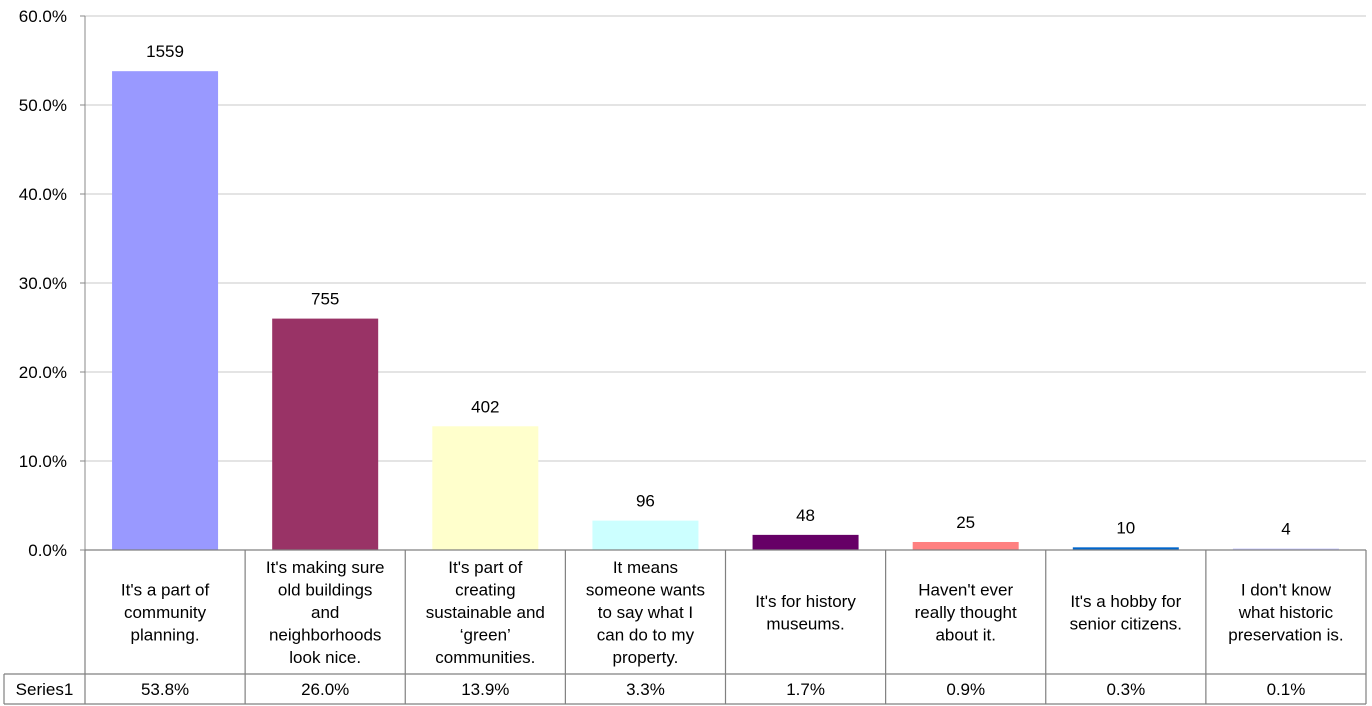 This screenshot has height=706, width=1372. What do you see at coordinates (646, 657) in the screenshot?
I see `x-category-line: property.` at bounding box center [646, 657].